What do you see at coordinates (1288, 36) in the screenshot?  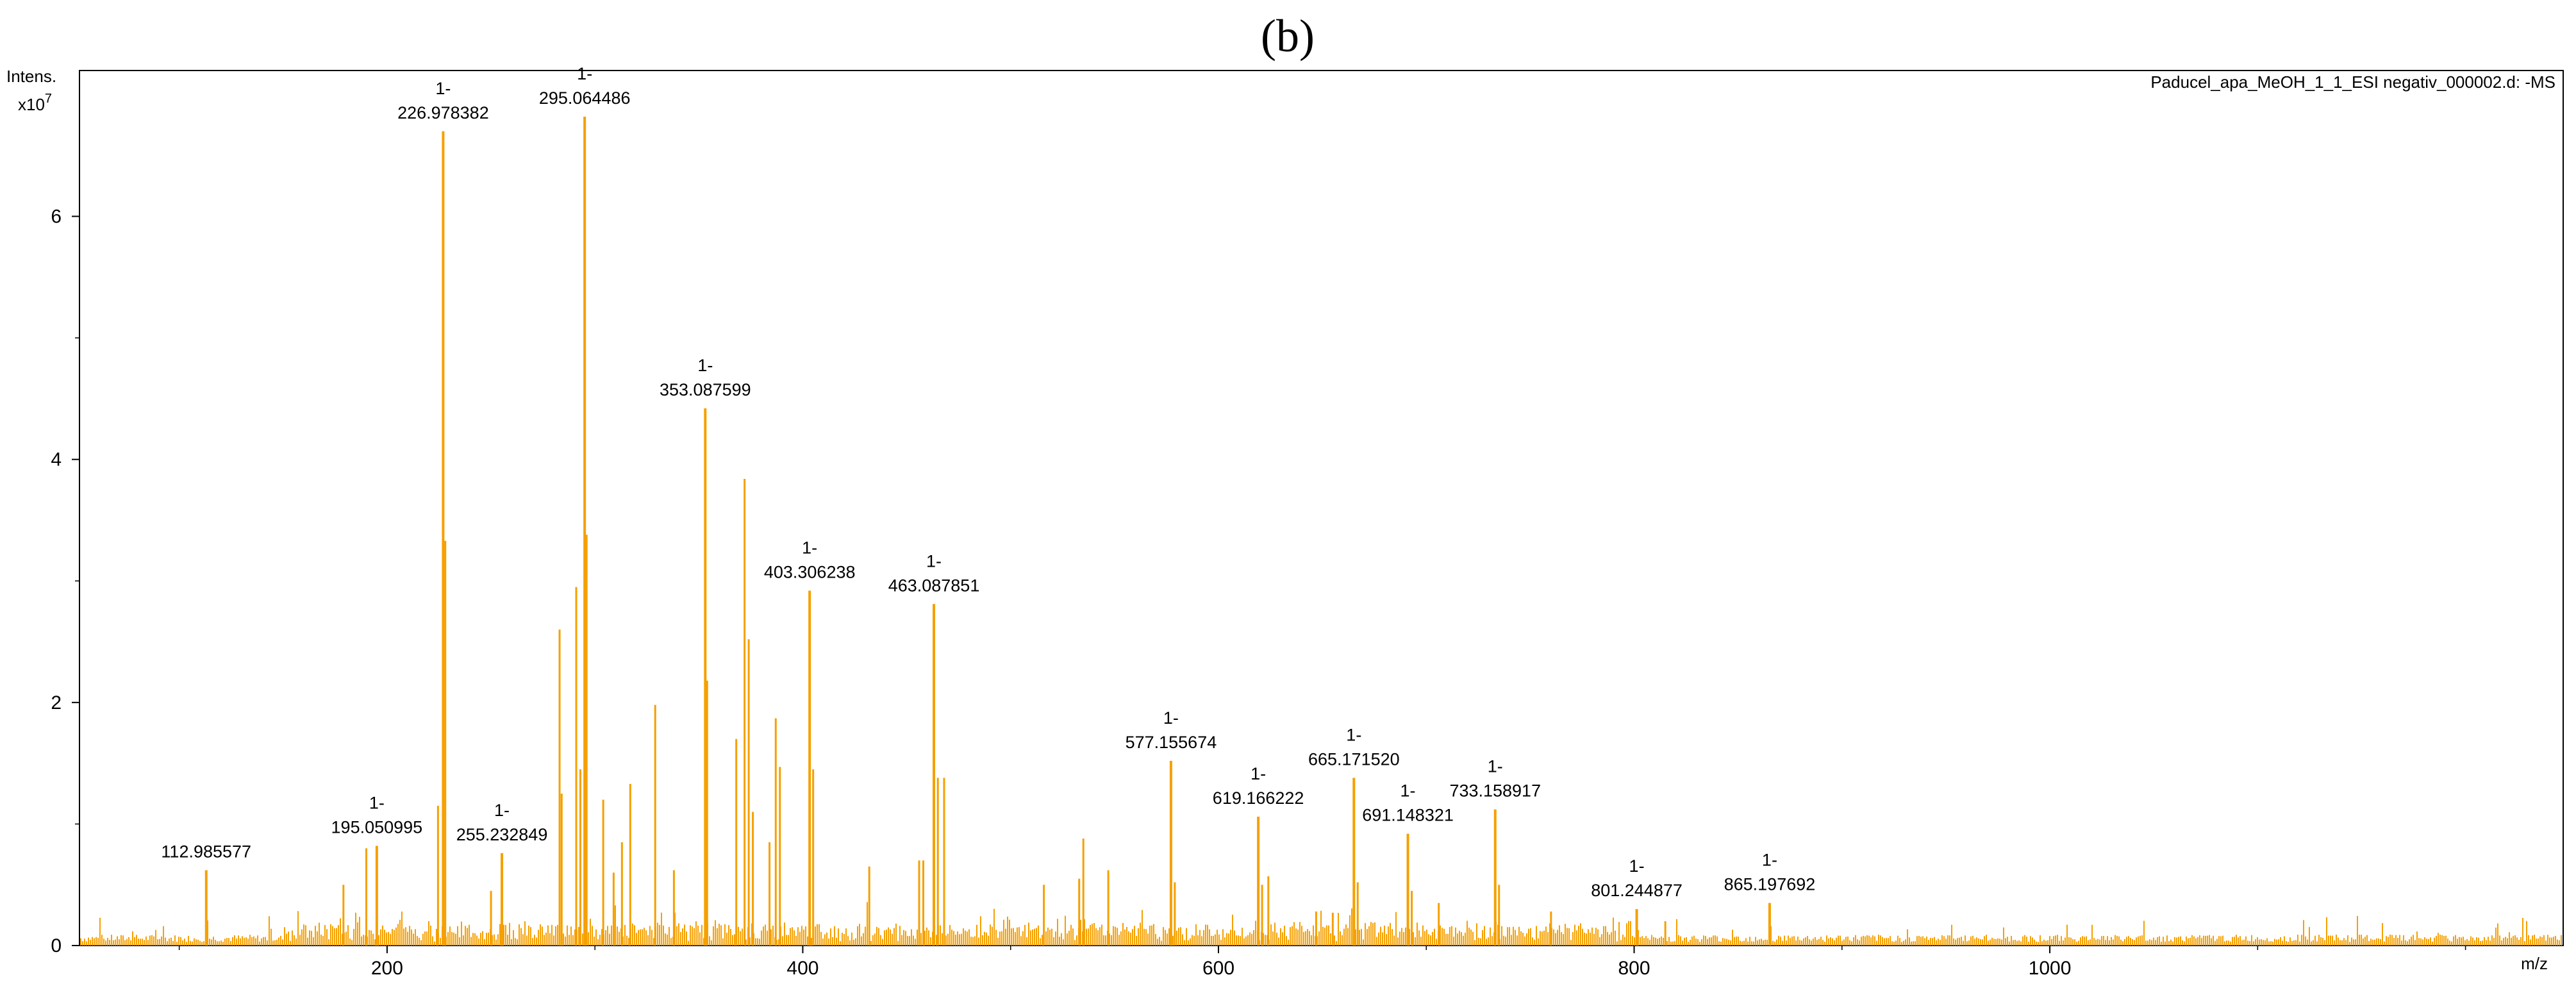 I see `panel-label: (b)` at bounding box center [1288, 36].